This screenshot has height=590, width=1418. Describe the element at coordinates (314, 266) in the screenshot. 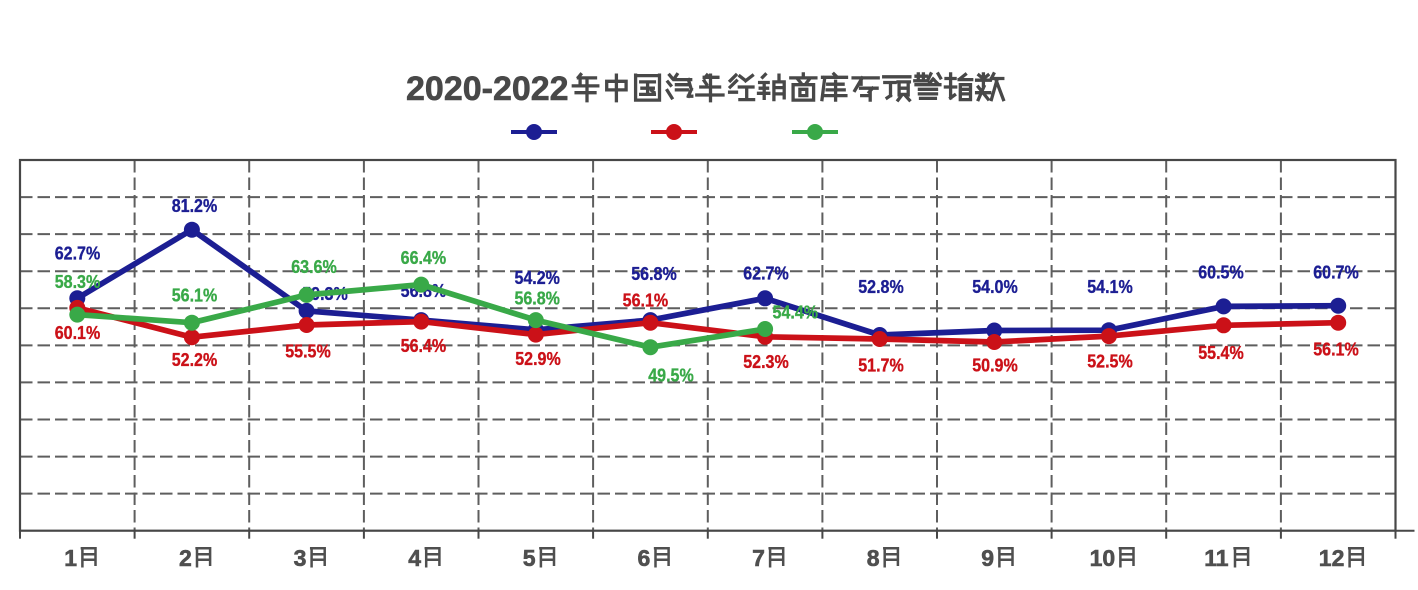

I see `svg-text: 63.6%` at that location.